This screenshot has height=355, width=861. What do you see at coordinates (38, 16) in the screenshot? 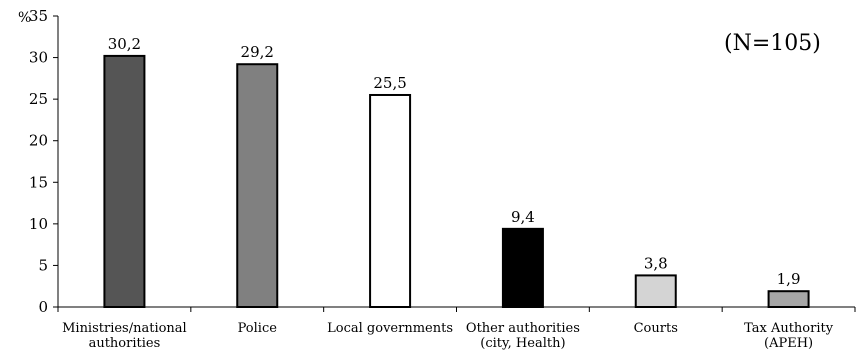
I see `y-tick-label: 35` at bounding box center [38, 16].